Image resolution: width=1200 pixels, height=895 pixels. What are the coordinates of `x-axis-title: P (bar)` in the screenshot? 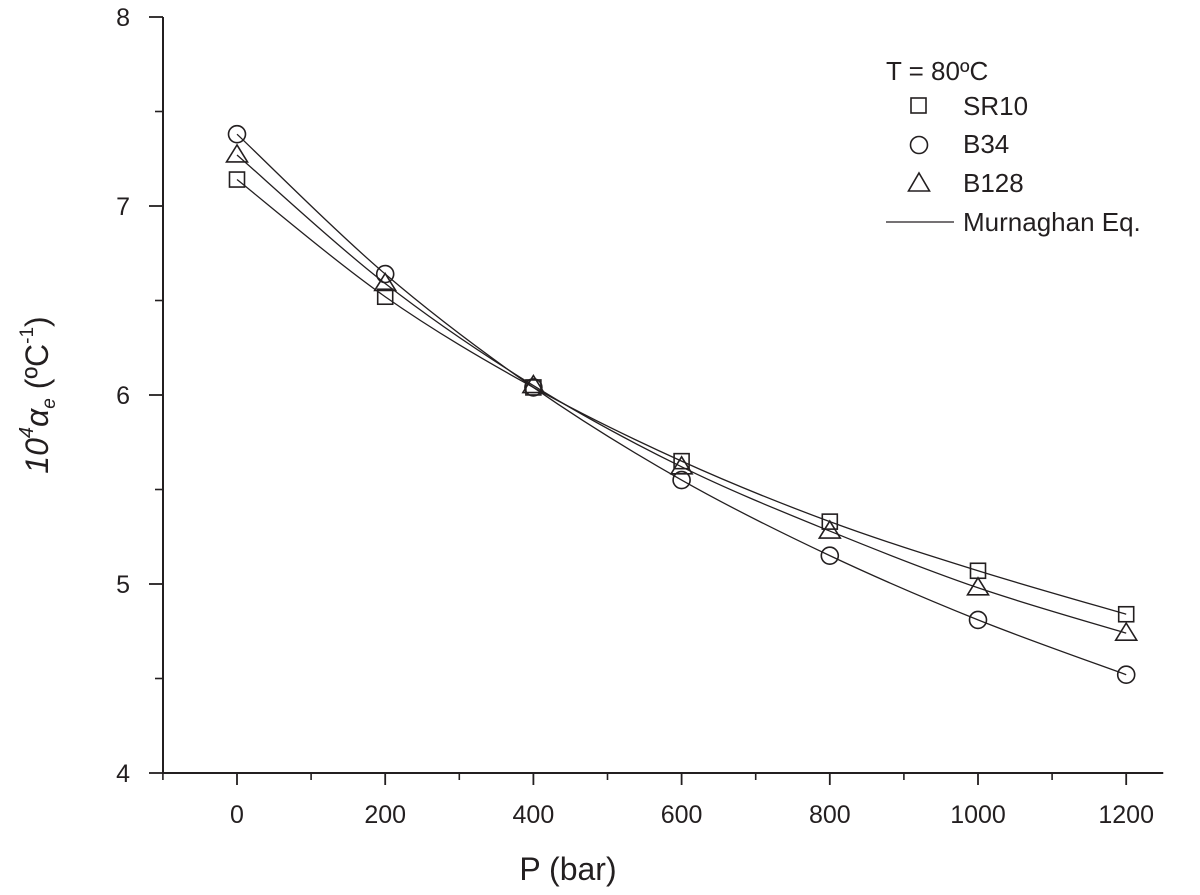 It's located at (567, 869).